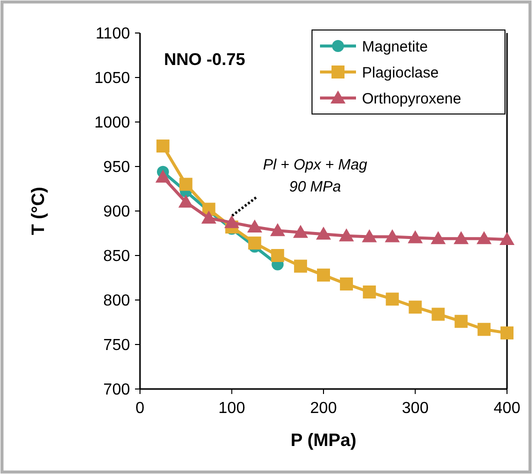  Describe the element at coordinates (116, 345) in the screenshot. I see `y-tick-label: 750` at that location.